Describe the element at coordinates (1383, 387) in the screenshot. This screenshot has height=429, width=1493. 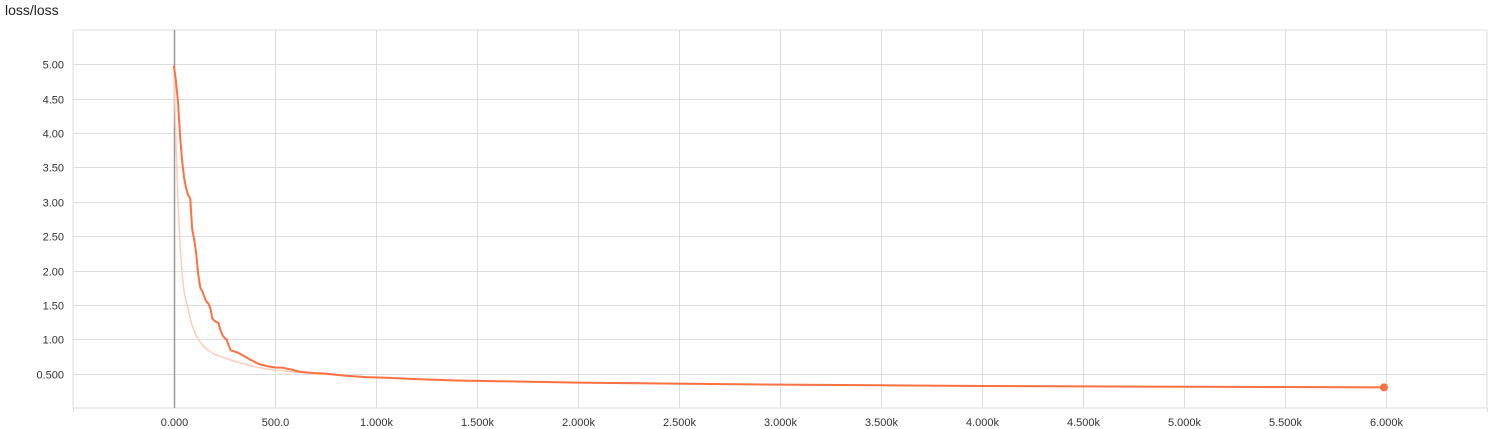
I see `last-point-marker` at that location.